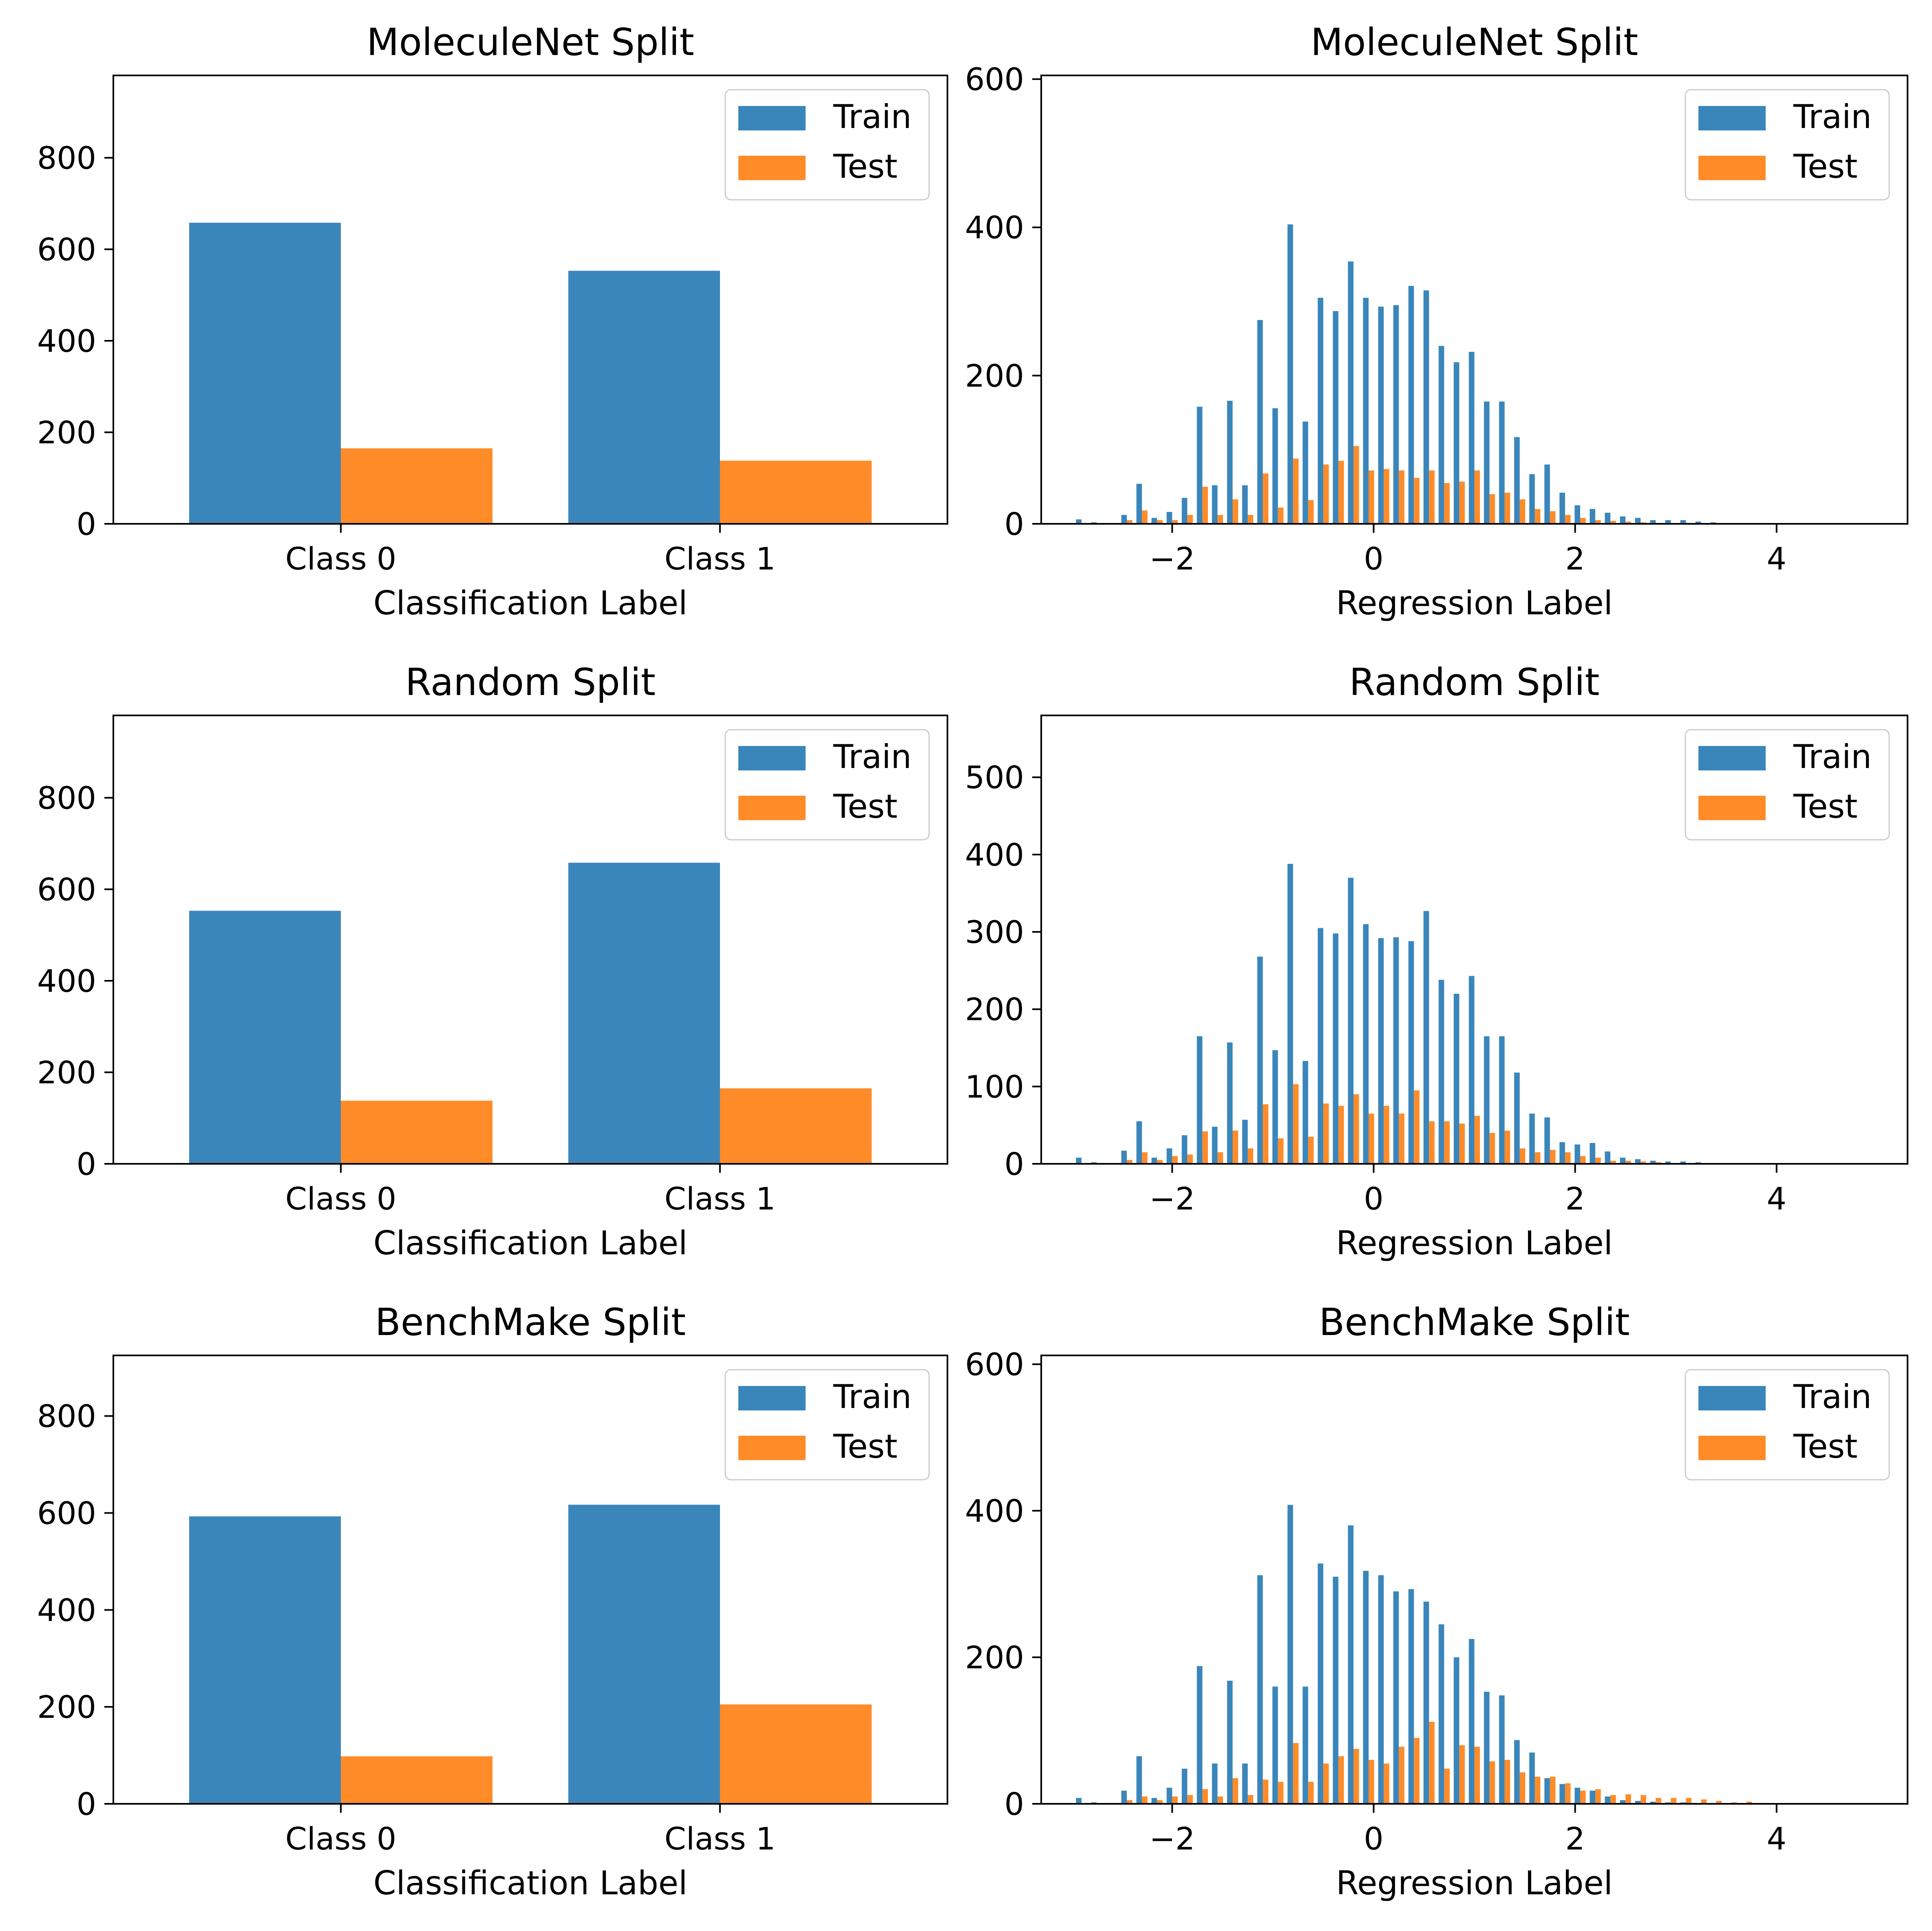 The height and width of the screenshot is (1931, 1932). What do you see at coordinates (1776, 559) in the screenshot?
I see `x-tick-label: 4` at bounding box center [1776, 559].